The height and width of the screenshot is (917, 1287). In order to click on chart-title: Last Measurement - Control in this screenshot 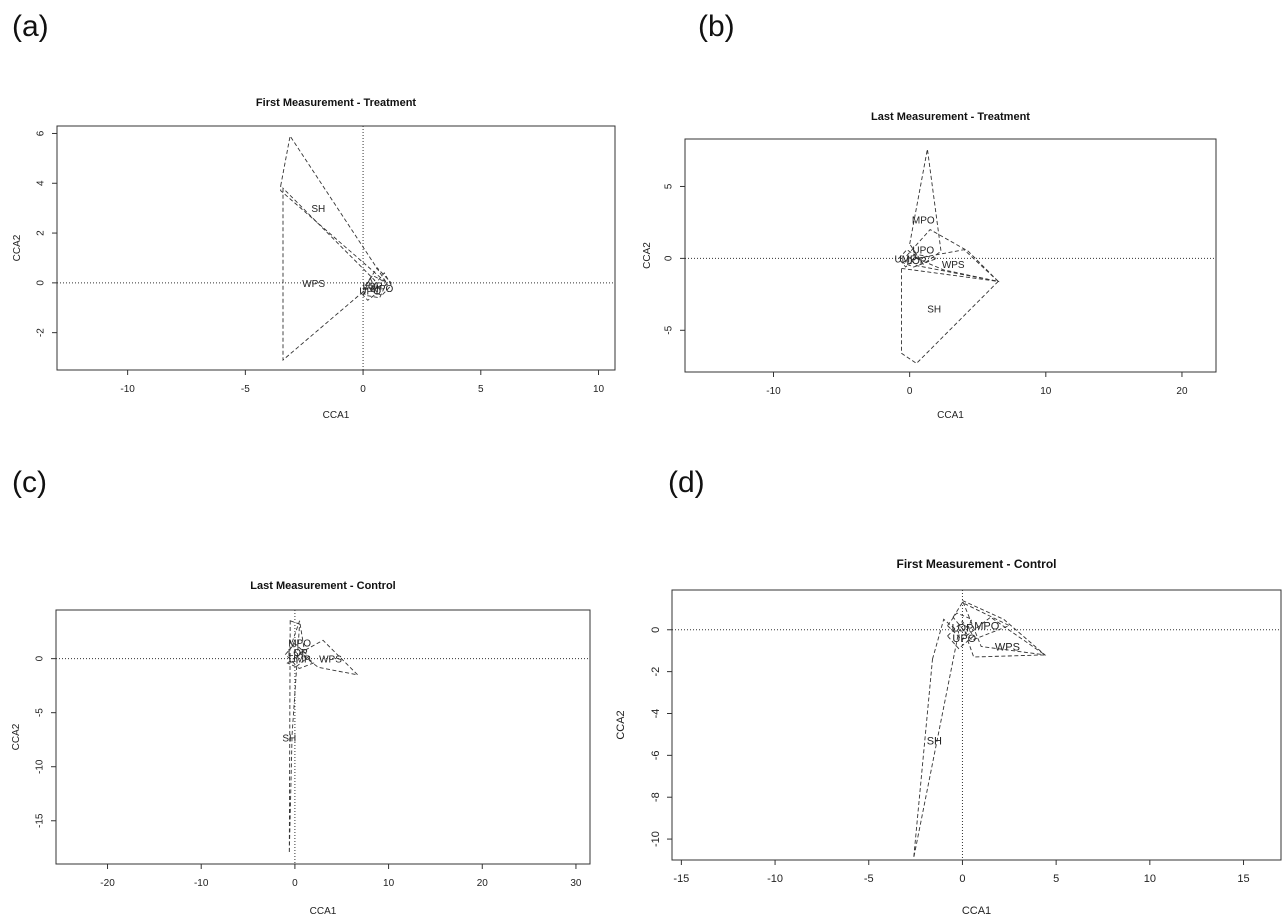, I will do `click(322, 586)`.